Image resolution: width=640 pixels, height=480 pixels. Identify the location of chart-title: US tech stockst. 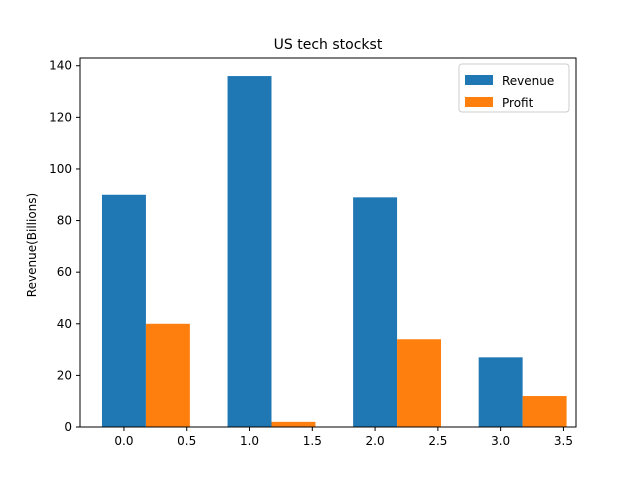
(328, 45).